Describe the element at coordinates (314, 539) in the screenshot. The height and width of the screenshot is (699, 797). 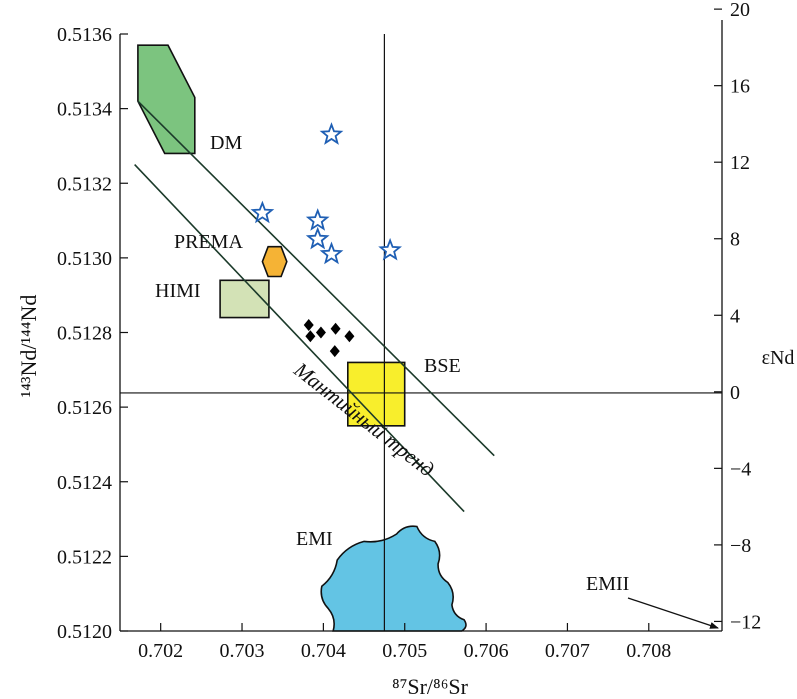
I see `field-label-emi: EMI` at that location.